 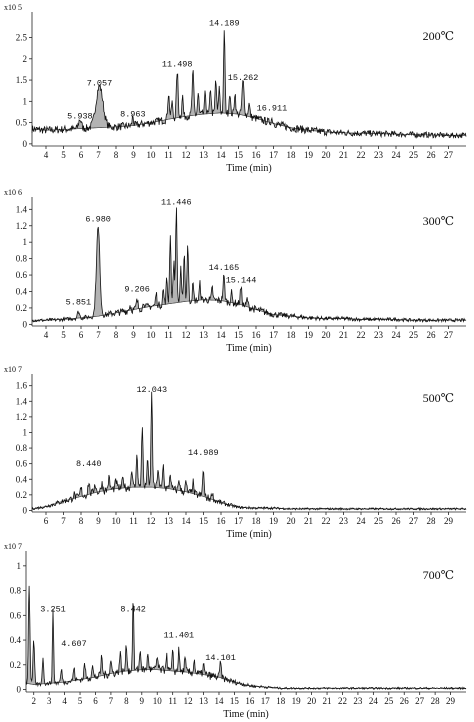 What do you see at coordinates (98, 220) in the screenshot?
I see `peak-label: 6.980` at bounding box center [98, 220].